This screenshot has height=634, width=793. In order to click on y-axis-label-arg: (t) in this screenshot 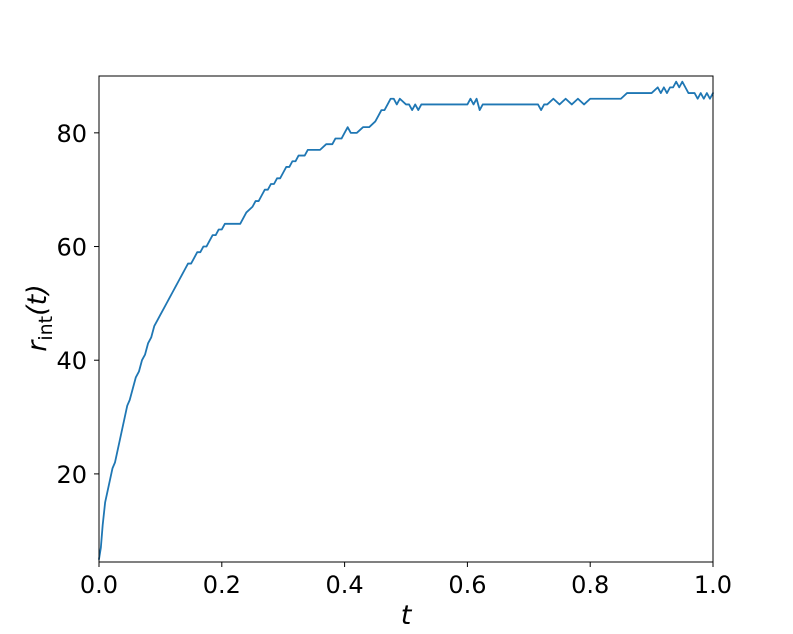, I will do `click(37, 300)`.